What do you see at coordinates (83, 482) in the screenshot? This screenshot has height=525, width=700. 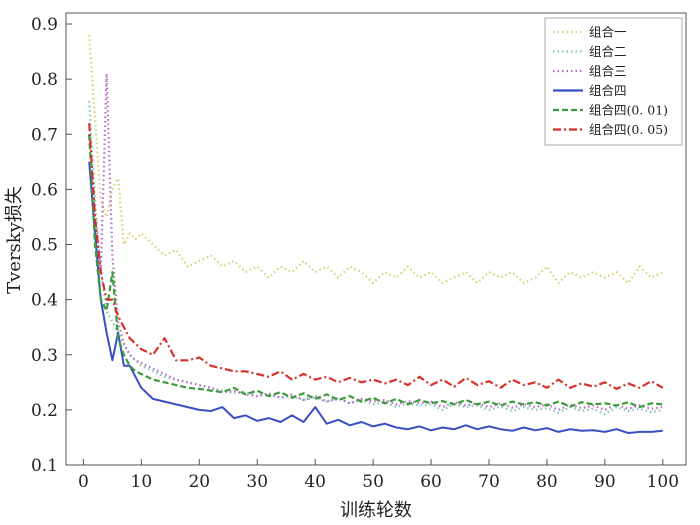 I see `x-tick-label: 0` at bounding box center [83, 482].